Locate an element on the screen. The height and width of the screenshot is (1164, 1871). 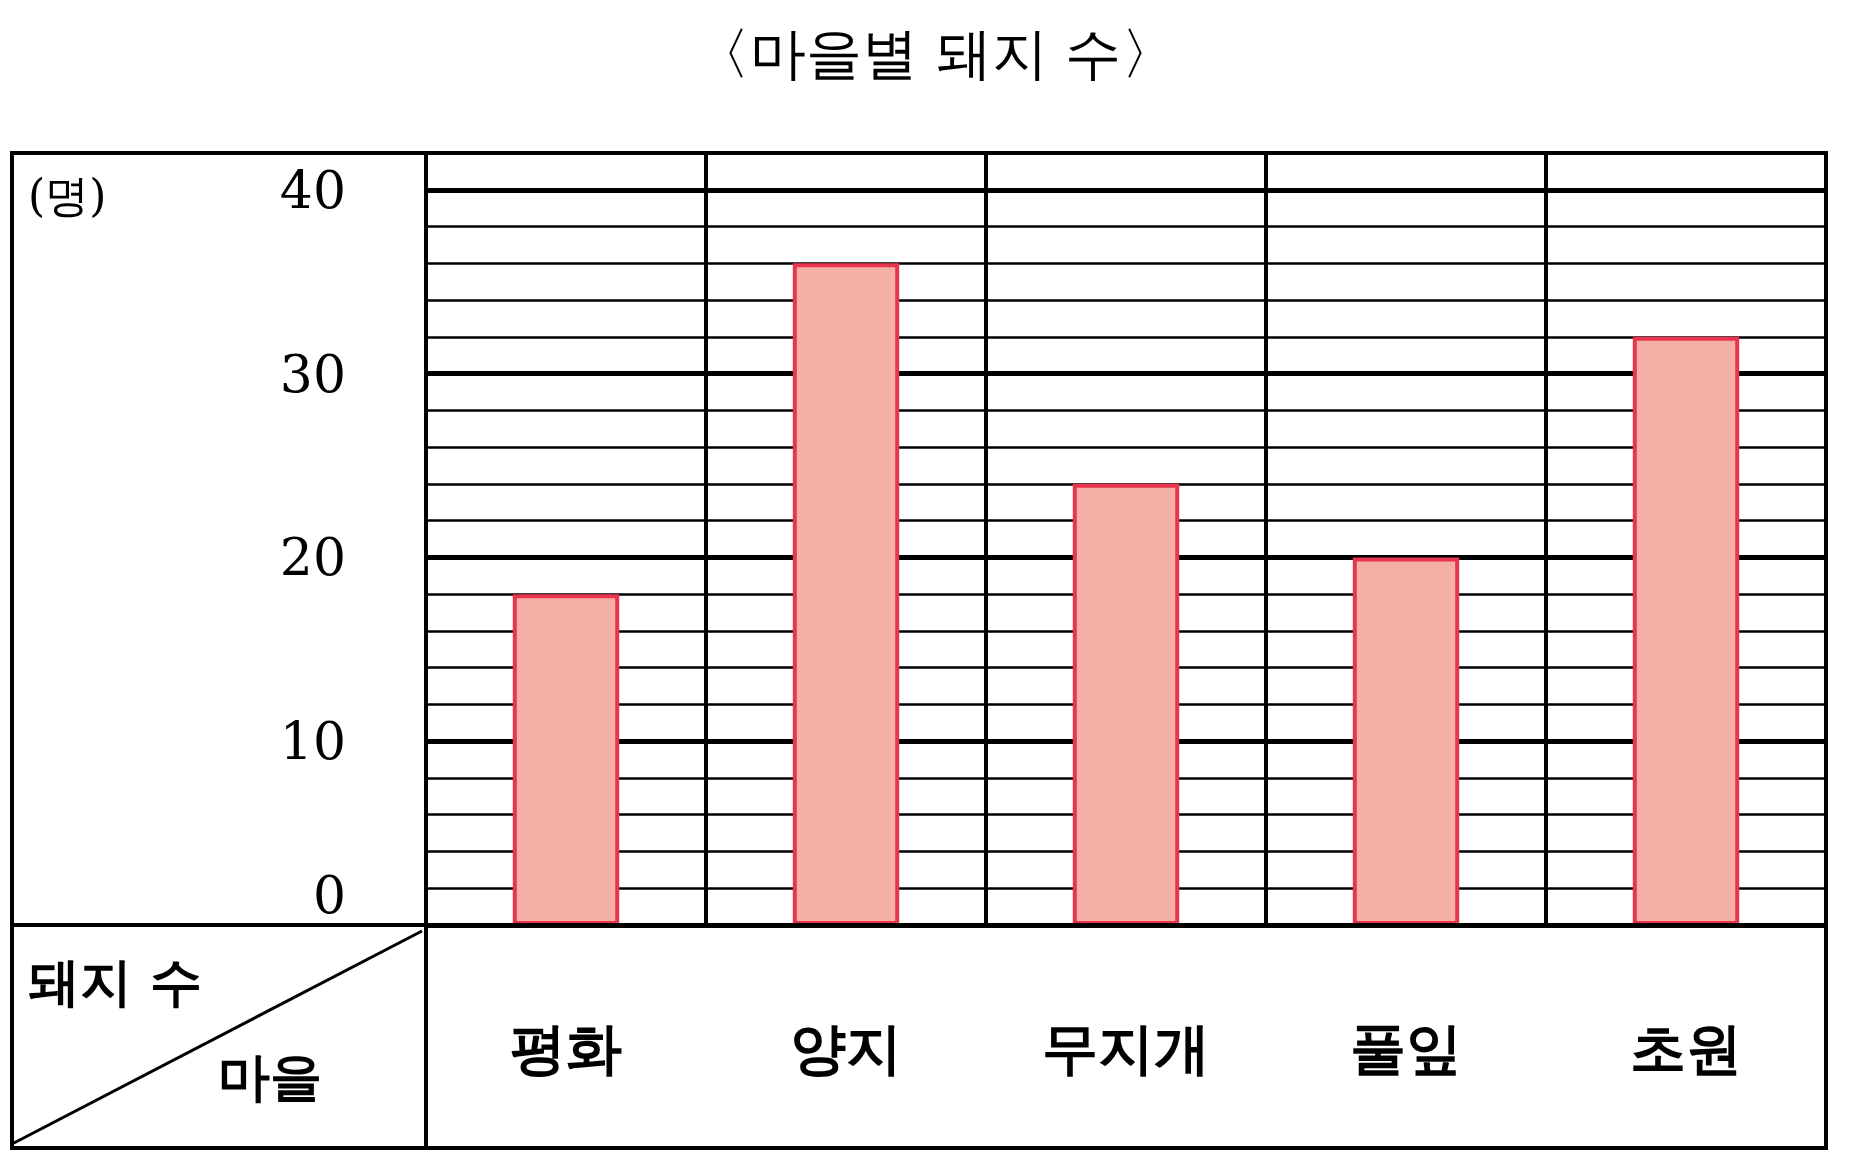
y-tick-label: 20 is located at coordinates (312, 557).